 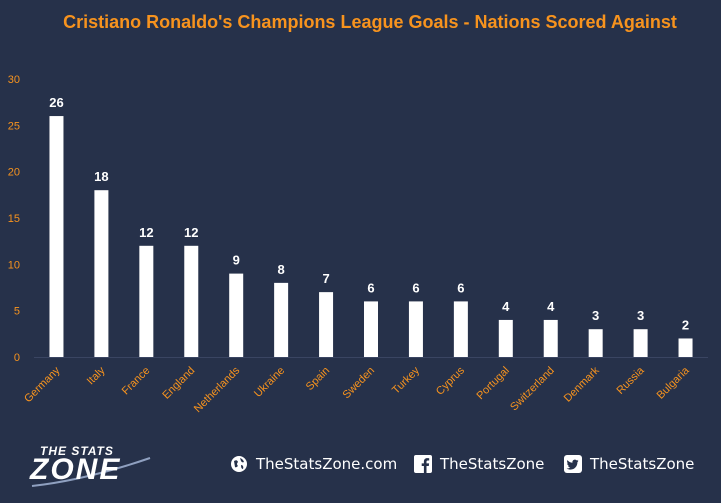 I want to click on stats-zone-logo: THE STATS ZONE, so click(x=91, y=465).